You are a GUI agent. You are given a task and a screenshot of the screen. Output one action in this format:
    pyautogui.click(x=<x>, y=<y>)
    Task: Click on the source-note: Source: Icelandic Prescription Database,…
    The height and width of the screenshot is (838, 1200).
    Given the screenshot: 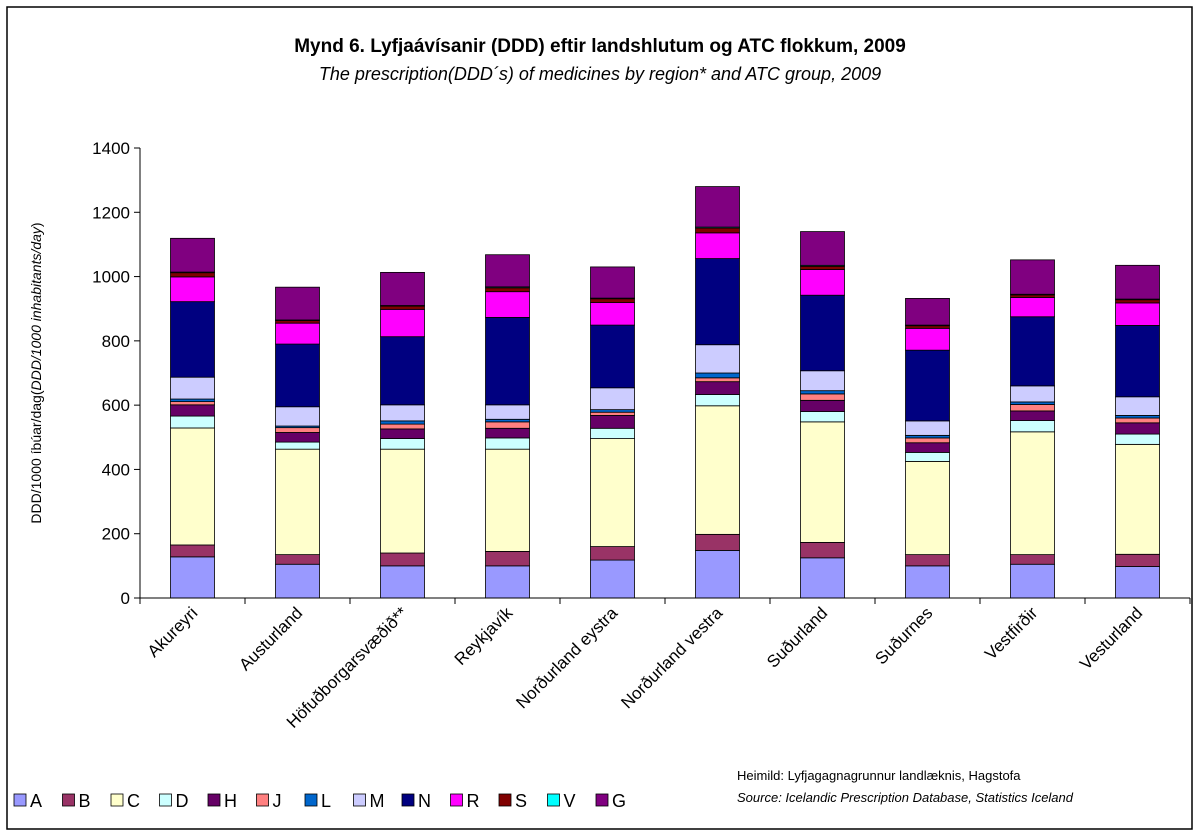 What is the action you would take?
    pyautogui.click(x=905, y=797)
    